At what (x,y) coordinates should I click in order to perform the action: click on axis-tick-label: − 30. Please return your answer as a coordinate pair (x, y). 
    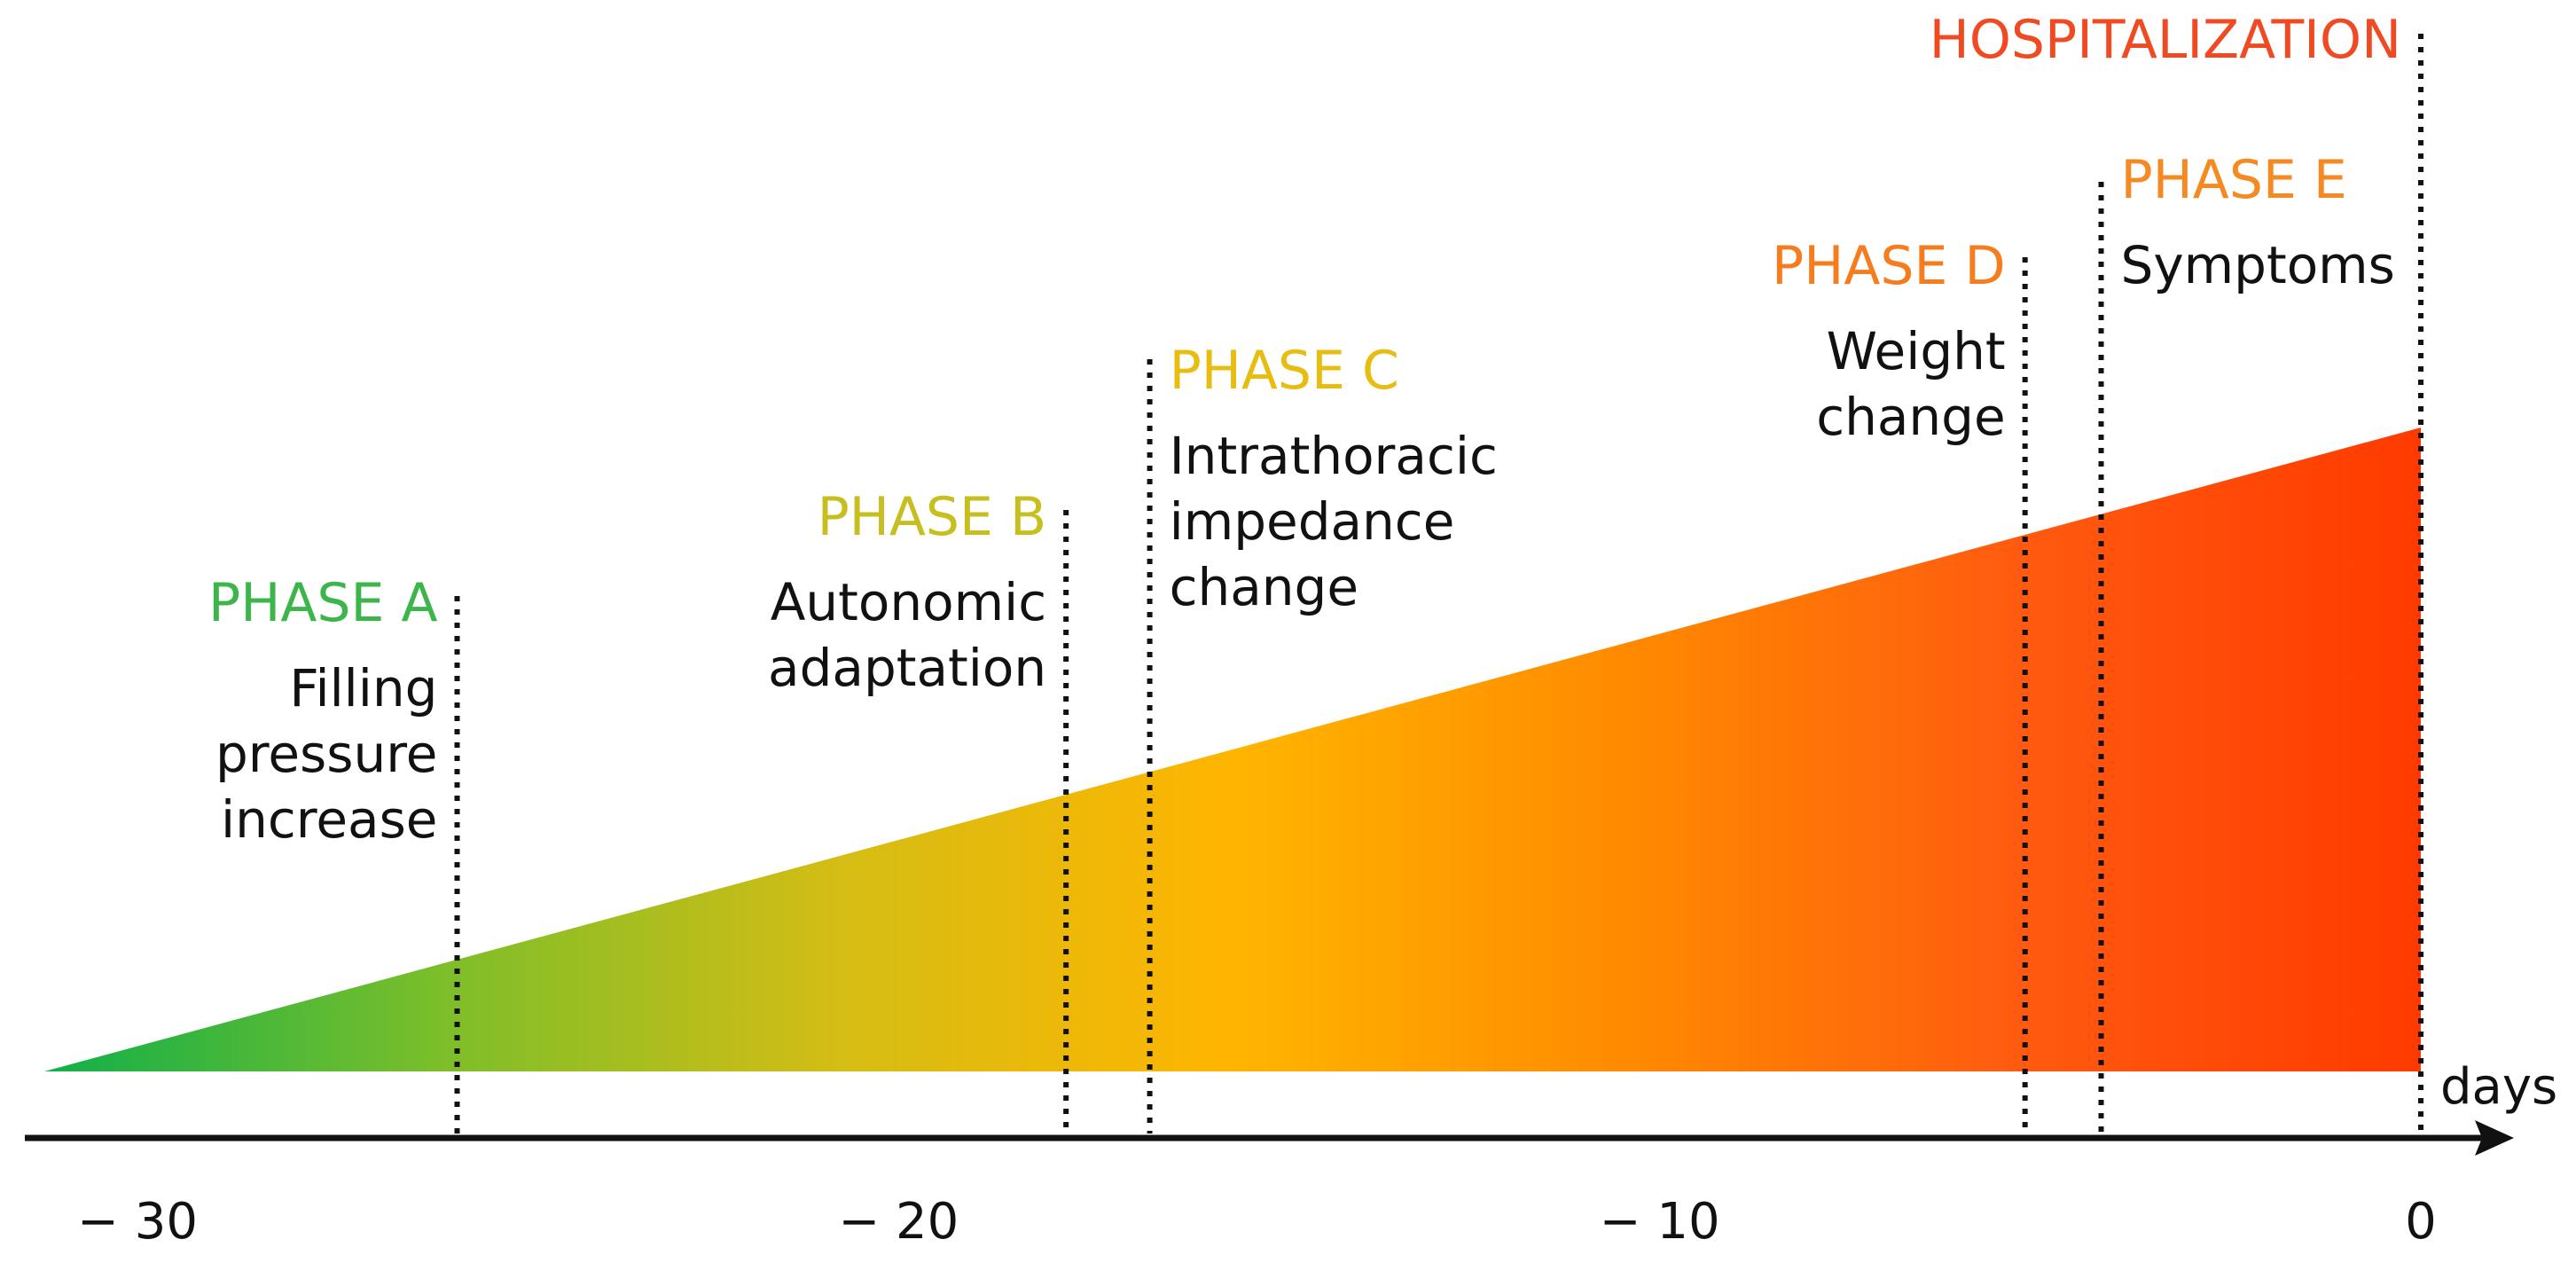
    Looking at the image, I should click on (137, 1222).